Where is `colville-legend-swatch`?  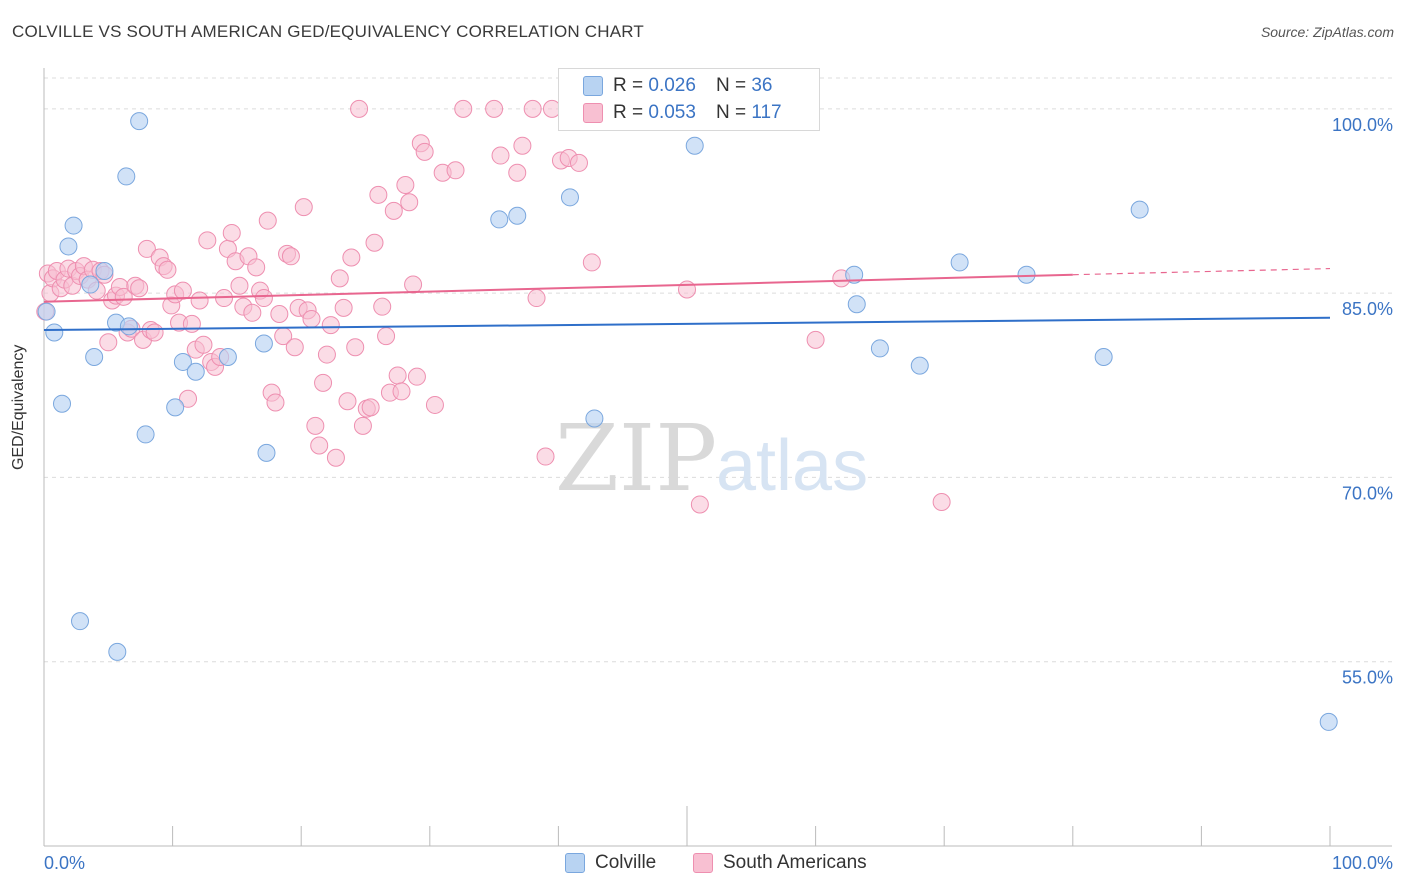 colville-legend-swatch is located at coordinates (575, 863).